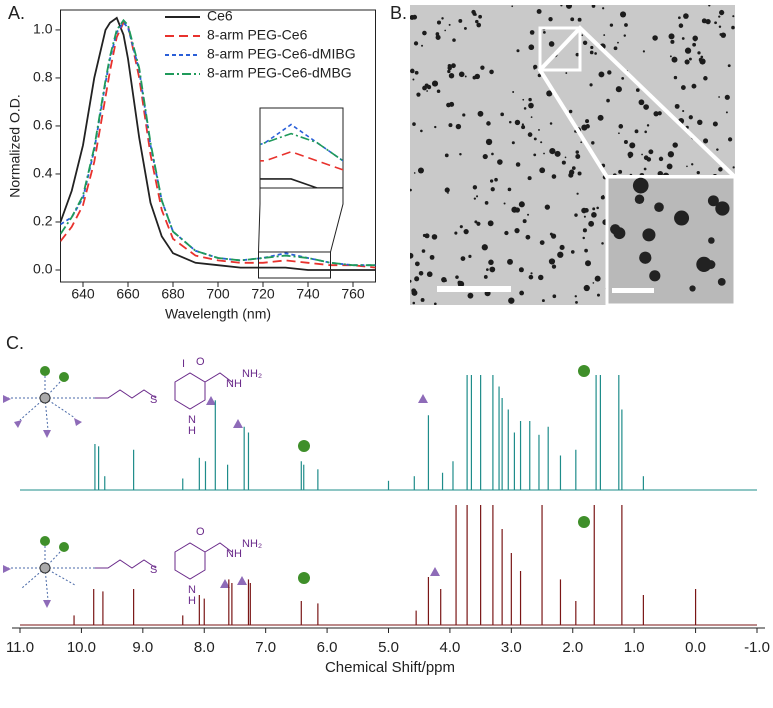  Describe the element at coordinates (218, 314) in the screenshot. I see `x-axis-label: Wavelength (nm)` at that location.